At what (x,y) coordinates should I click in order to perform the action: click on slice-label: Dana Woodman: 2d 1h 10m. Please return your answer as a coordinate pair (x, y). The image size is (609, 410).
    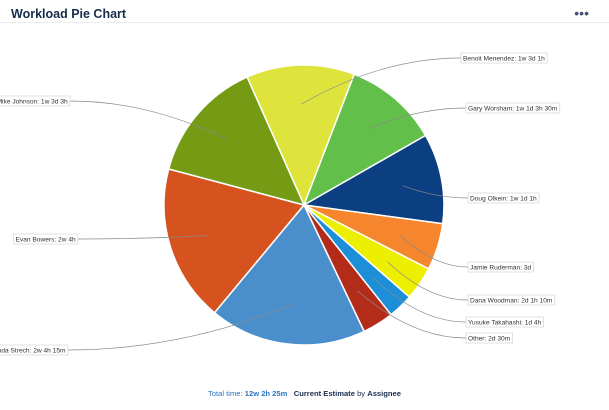
    Looking at the image, I should click on (511, 300).